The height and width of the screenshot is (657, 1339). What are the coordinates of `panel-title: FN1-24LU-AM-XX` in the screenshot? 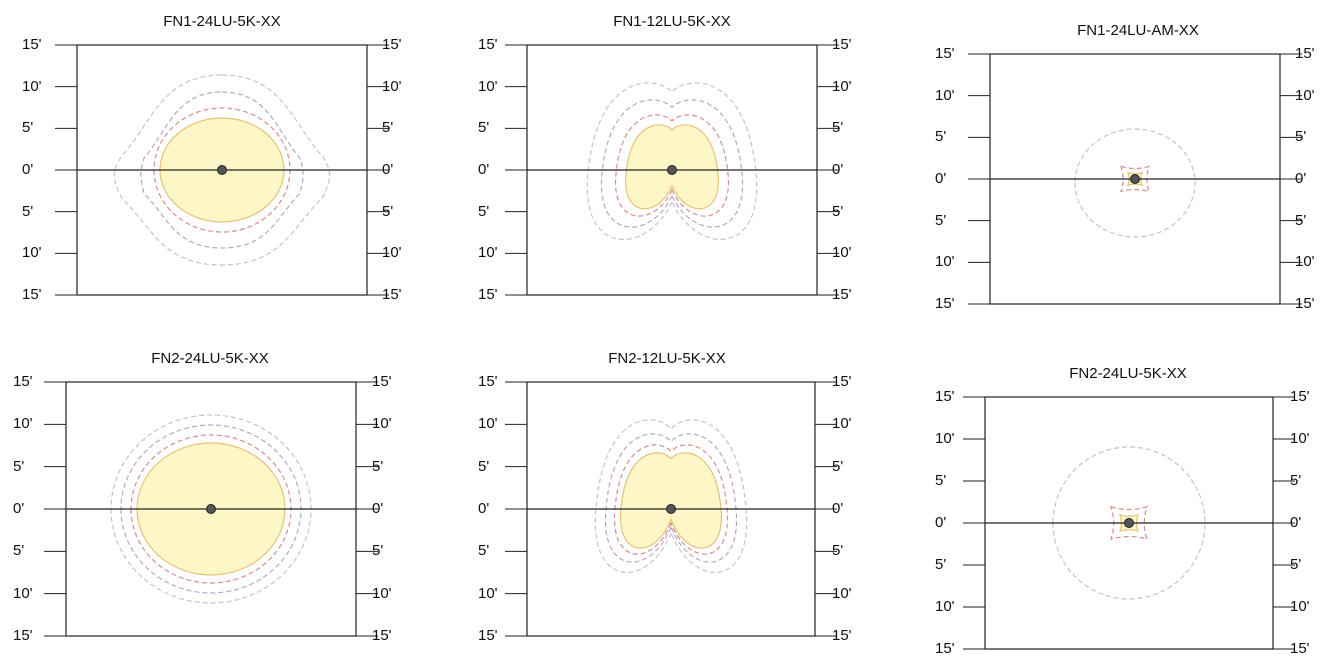 It's located at (1138, 30).